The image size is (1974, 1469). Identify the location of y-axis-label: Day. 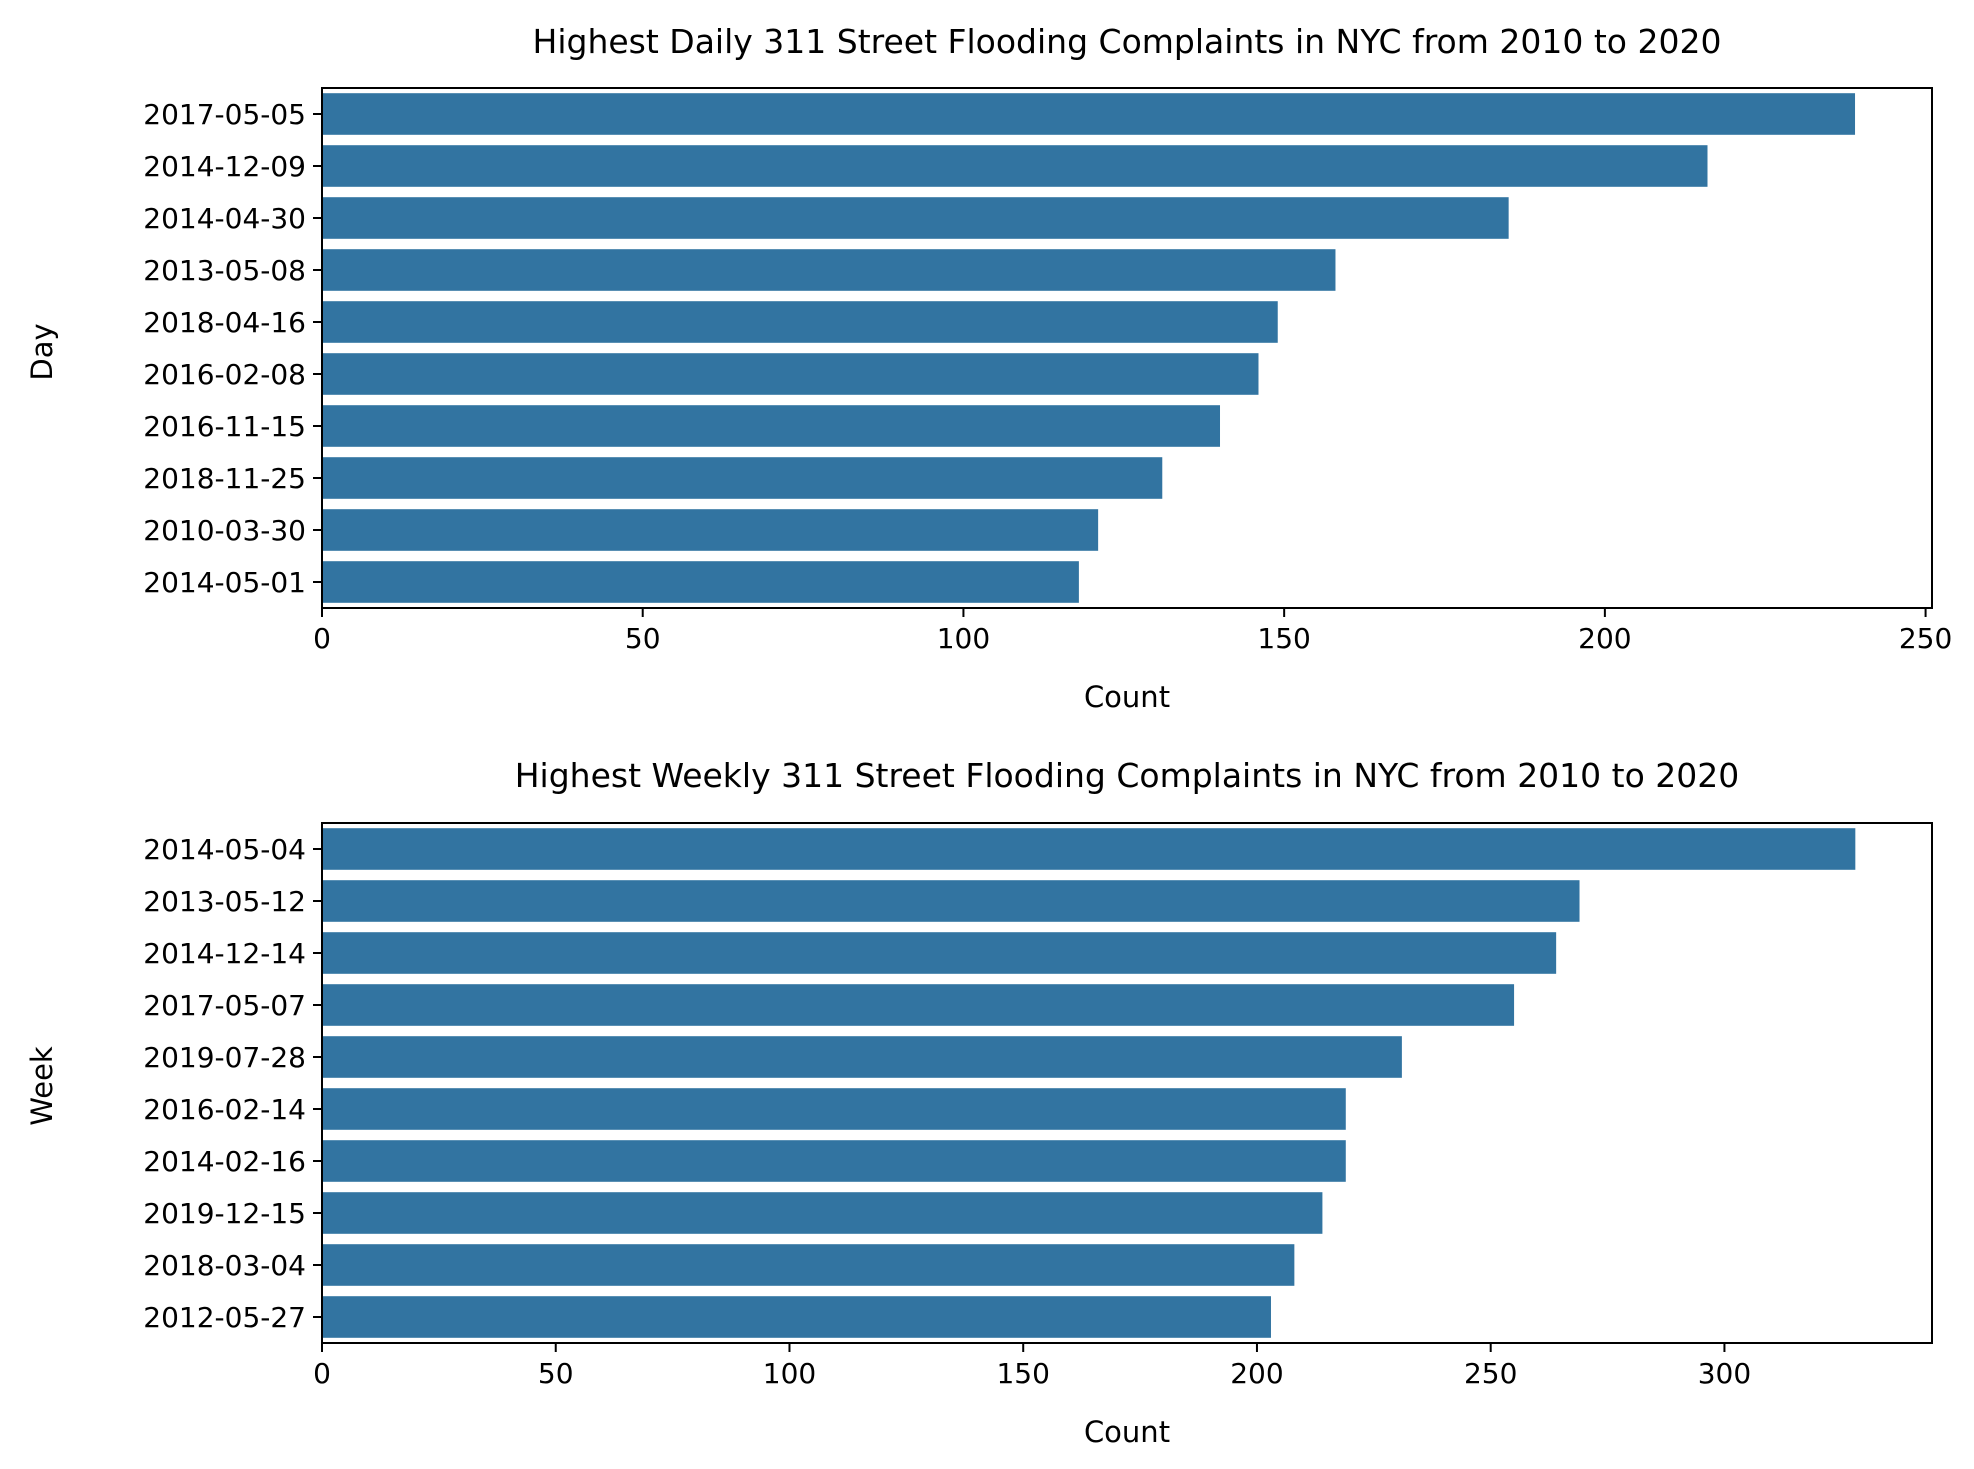
(42, 351).